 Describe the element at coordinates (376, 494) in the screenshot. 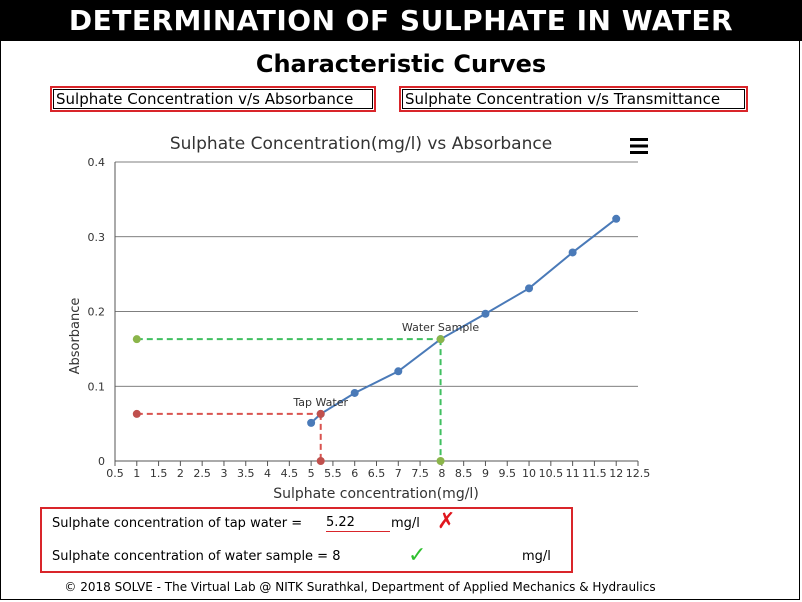

I see `x-axis-label: Sulphate concentration(mg/l)` at that location.